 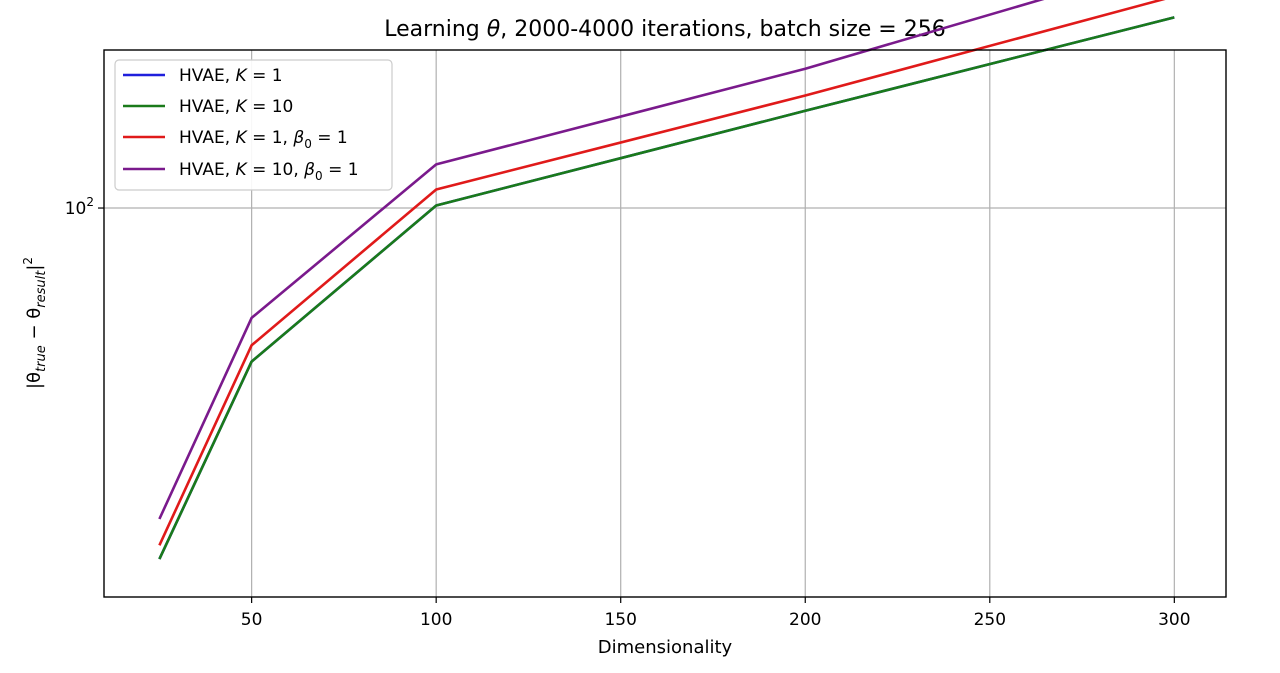 What do you see at coordinates (436, 620) in the screenshot?
I see `x-tick-label: 100` at bounding box center [436, 620].